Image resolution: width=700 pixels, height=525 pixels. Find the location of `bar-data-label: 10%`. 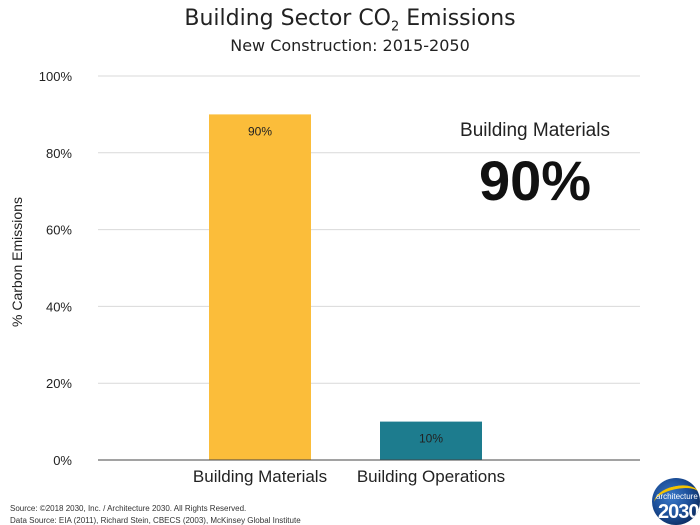

bar-data-label: 10% is located at coordinates (431, 439).